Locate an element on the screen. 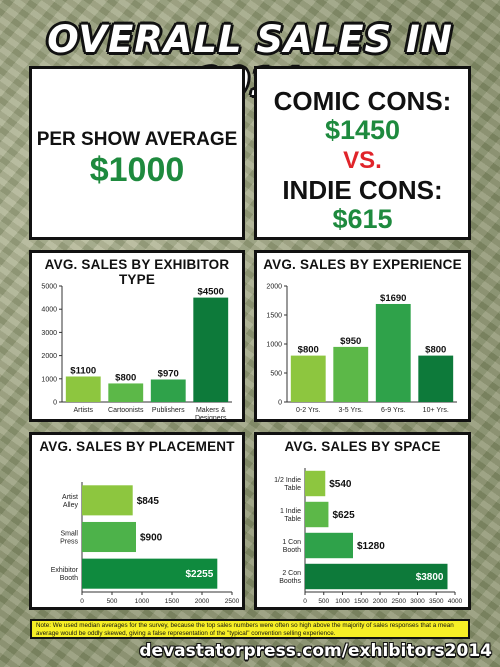  category-label: Publishers is located at coordinates (168, 410).